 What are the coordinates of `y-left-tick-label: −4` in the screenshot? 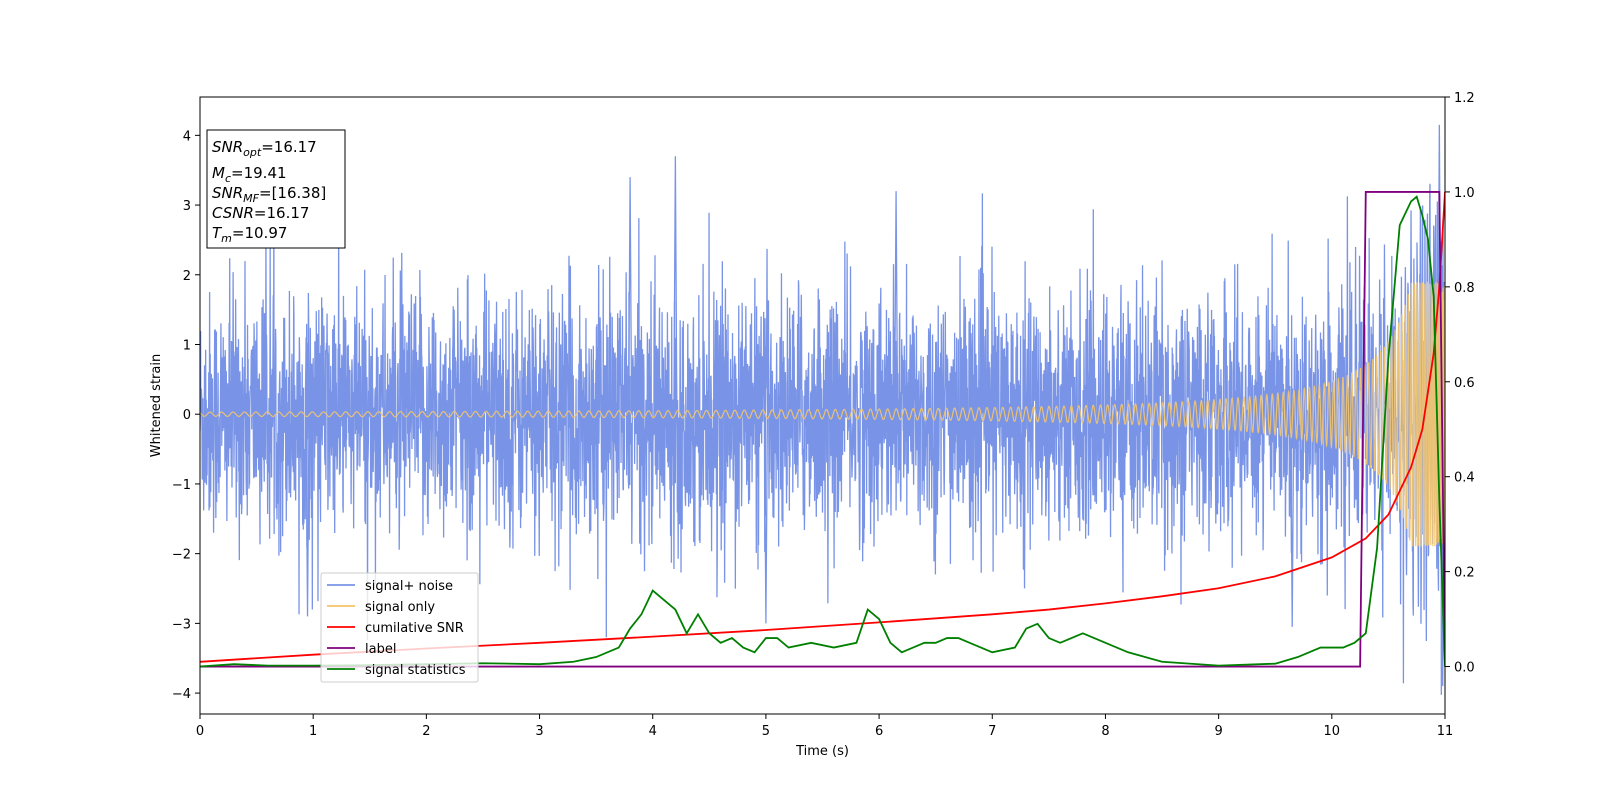 It's located at (181, 694).